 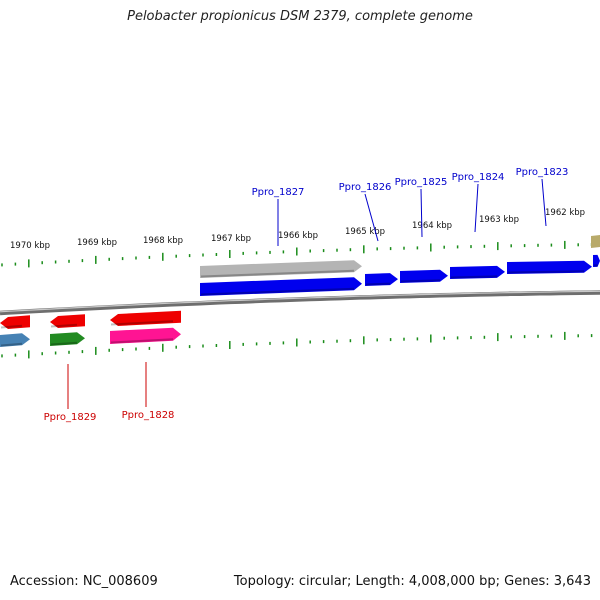 I want to click on feature-khaki, so click(x=595, y=241).